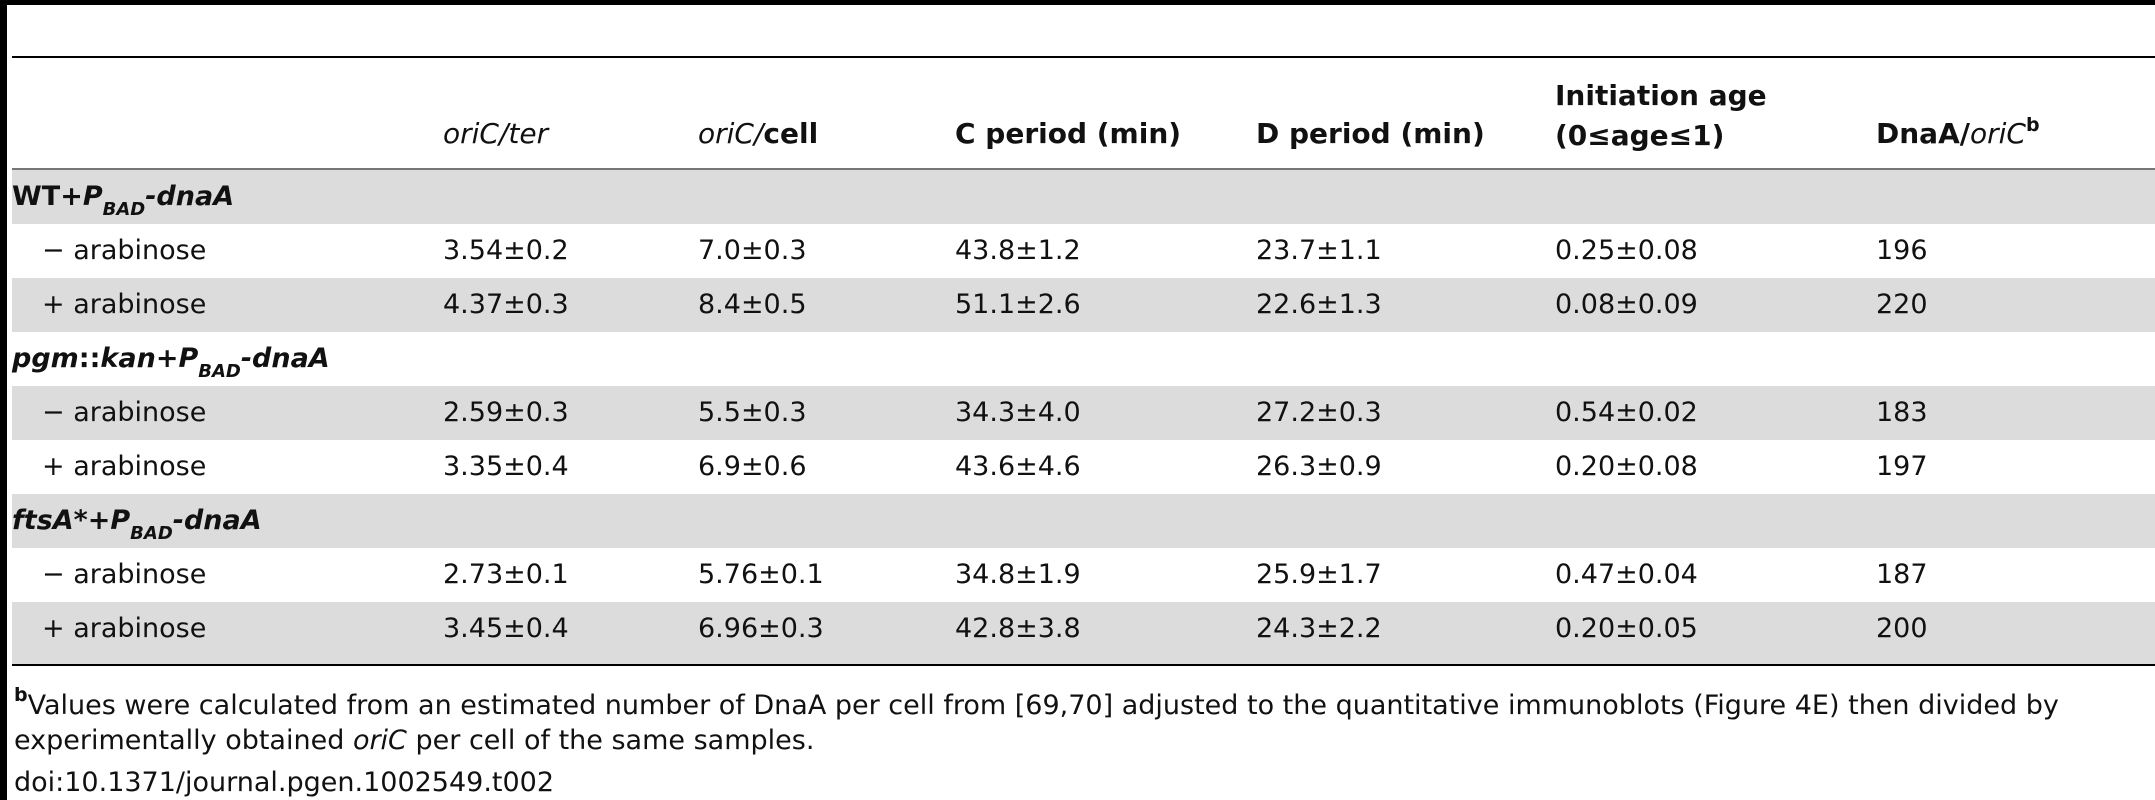  What do you see at coordinates (758, 133) in the screenshot?
I see `header-oric-cell: oriC/cell` at bounding box center [758, 133].